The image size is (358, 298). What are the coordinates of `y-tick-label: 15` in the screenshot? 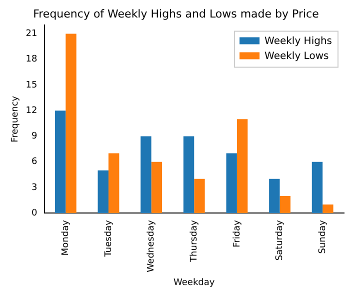 It's located at (32, 85).